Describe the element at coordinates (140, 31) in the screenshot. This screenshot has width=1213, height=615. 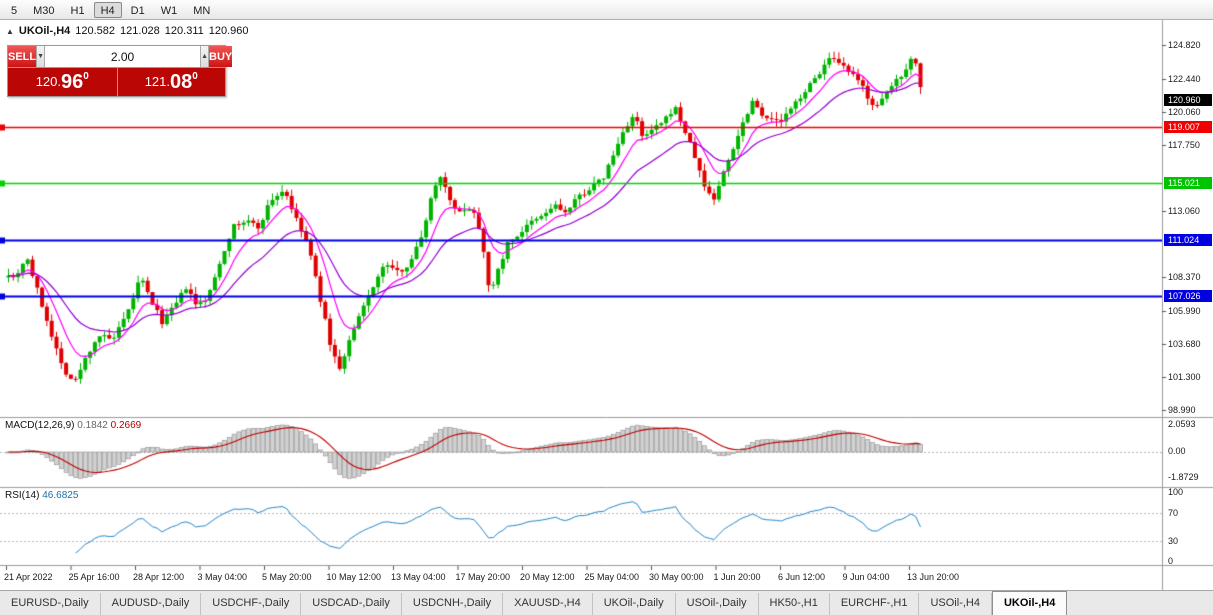
I see `ohlc-high: 121.028` at that location.